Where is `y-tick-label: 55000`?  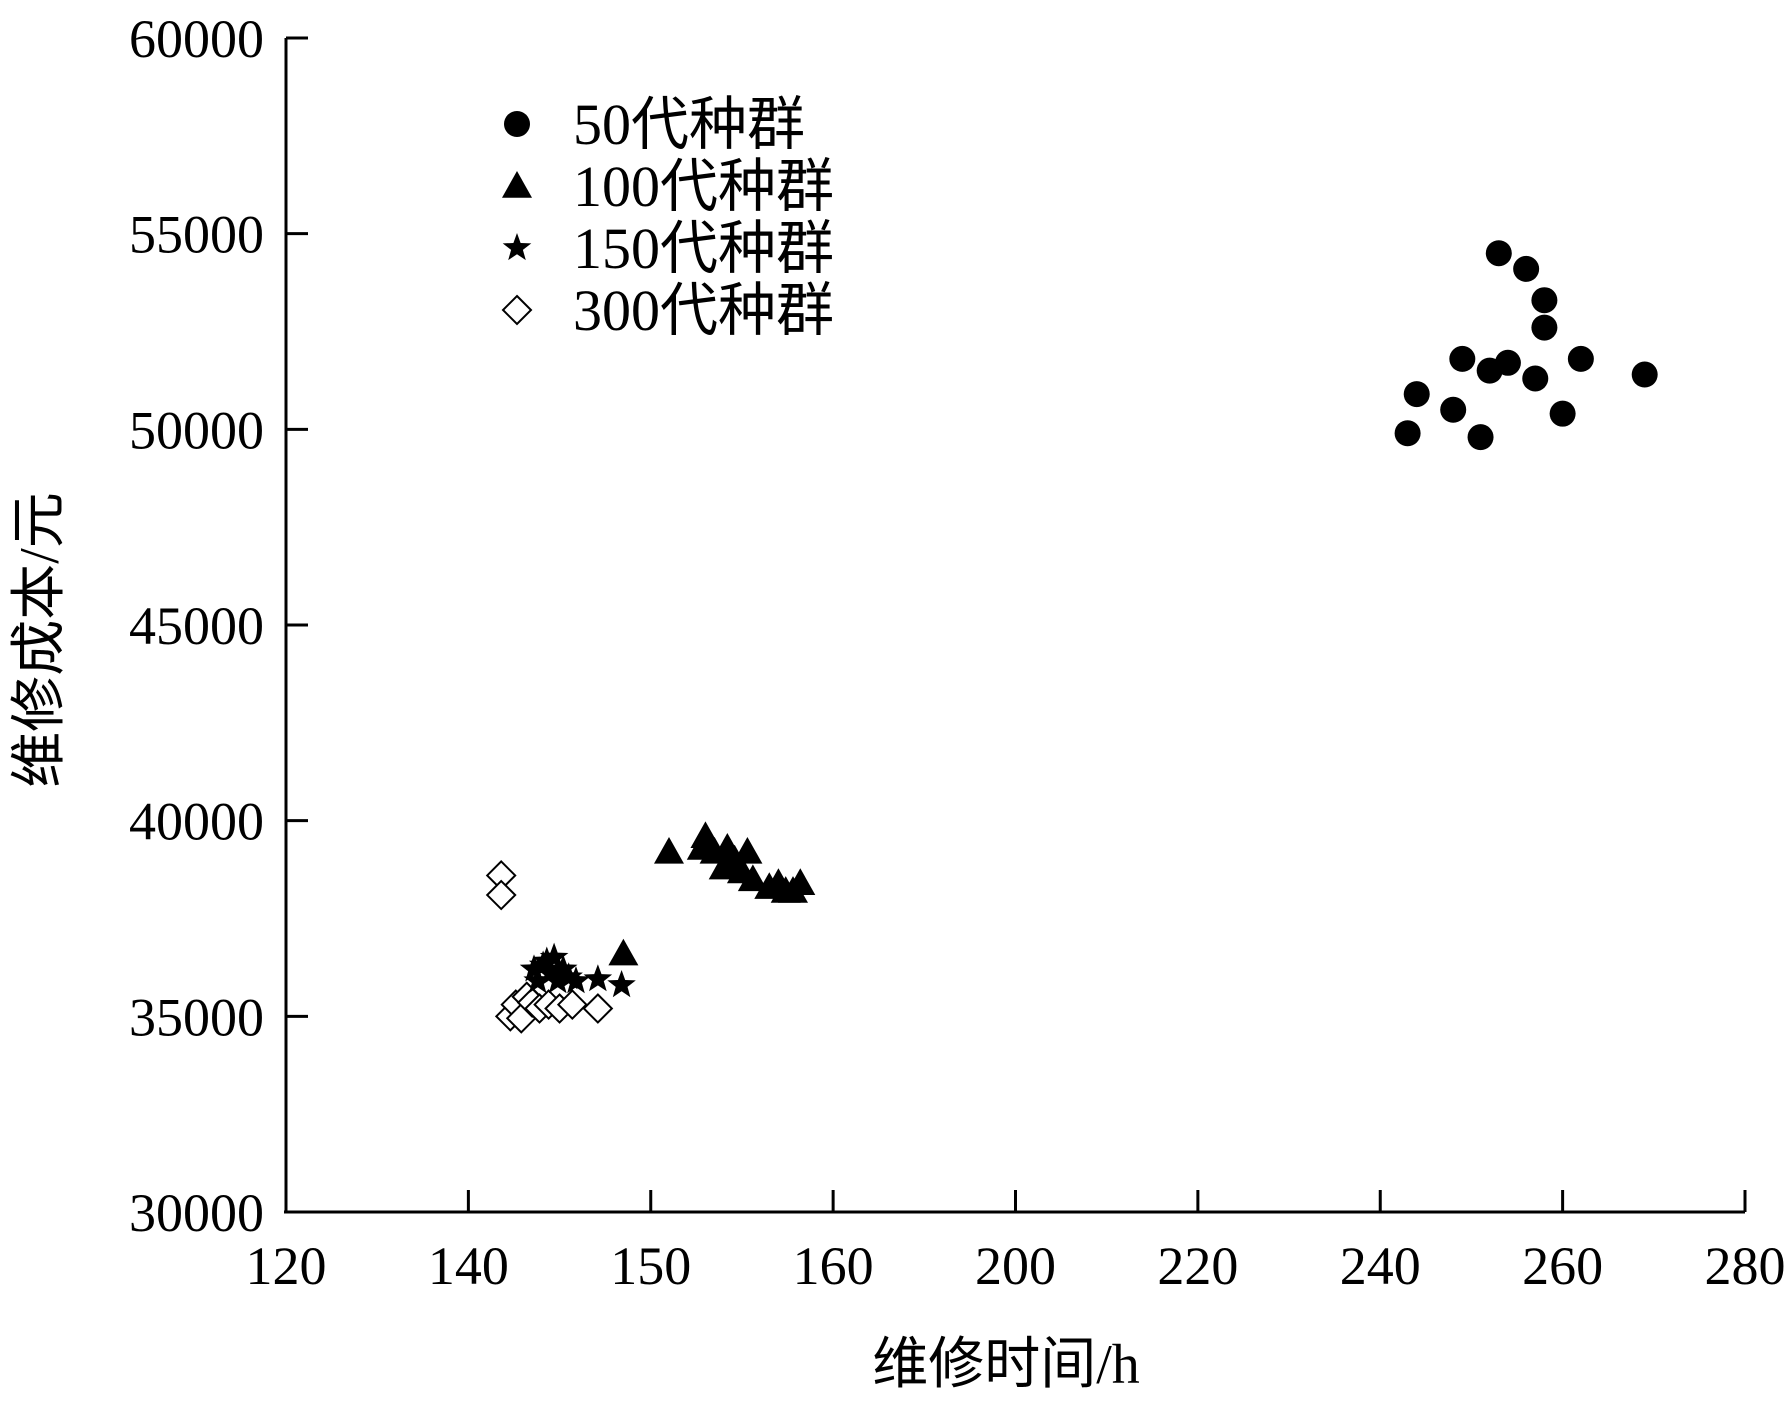
y-tick-label: 55000 is located at coordinates (196, 235).